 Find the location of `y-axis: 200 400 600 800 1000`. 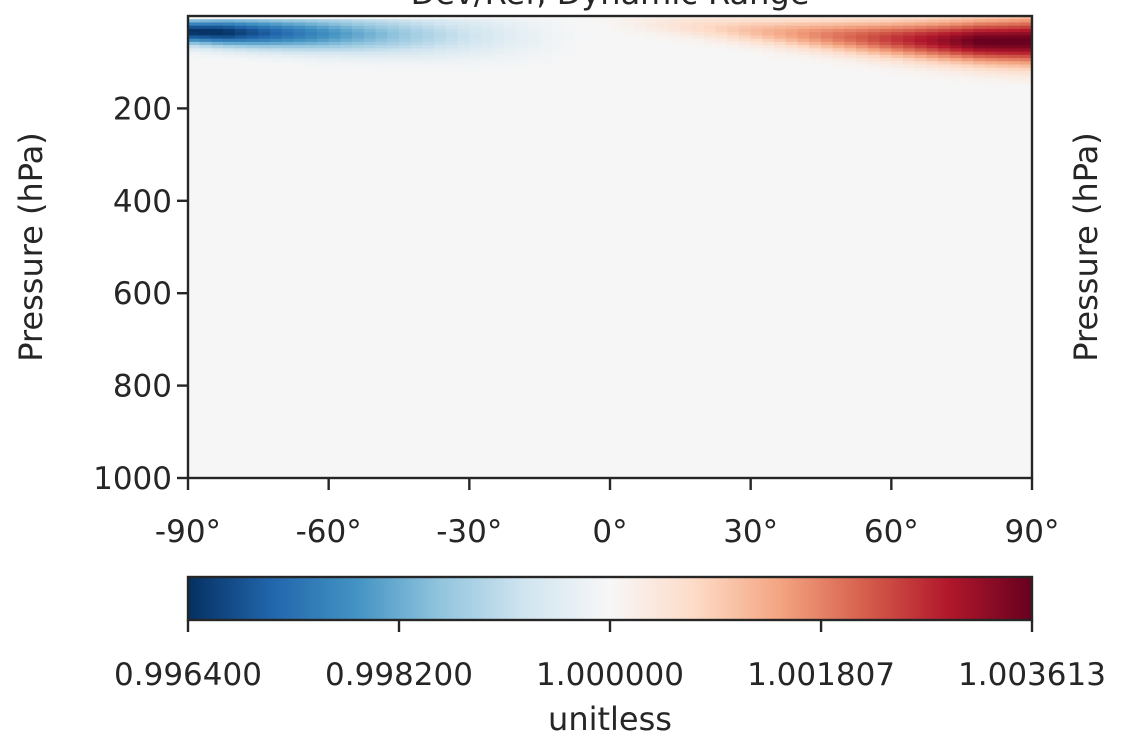

y-axis: 200 400 600 800 1000 is located at coordinates (140, 294).